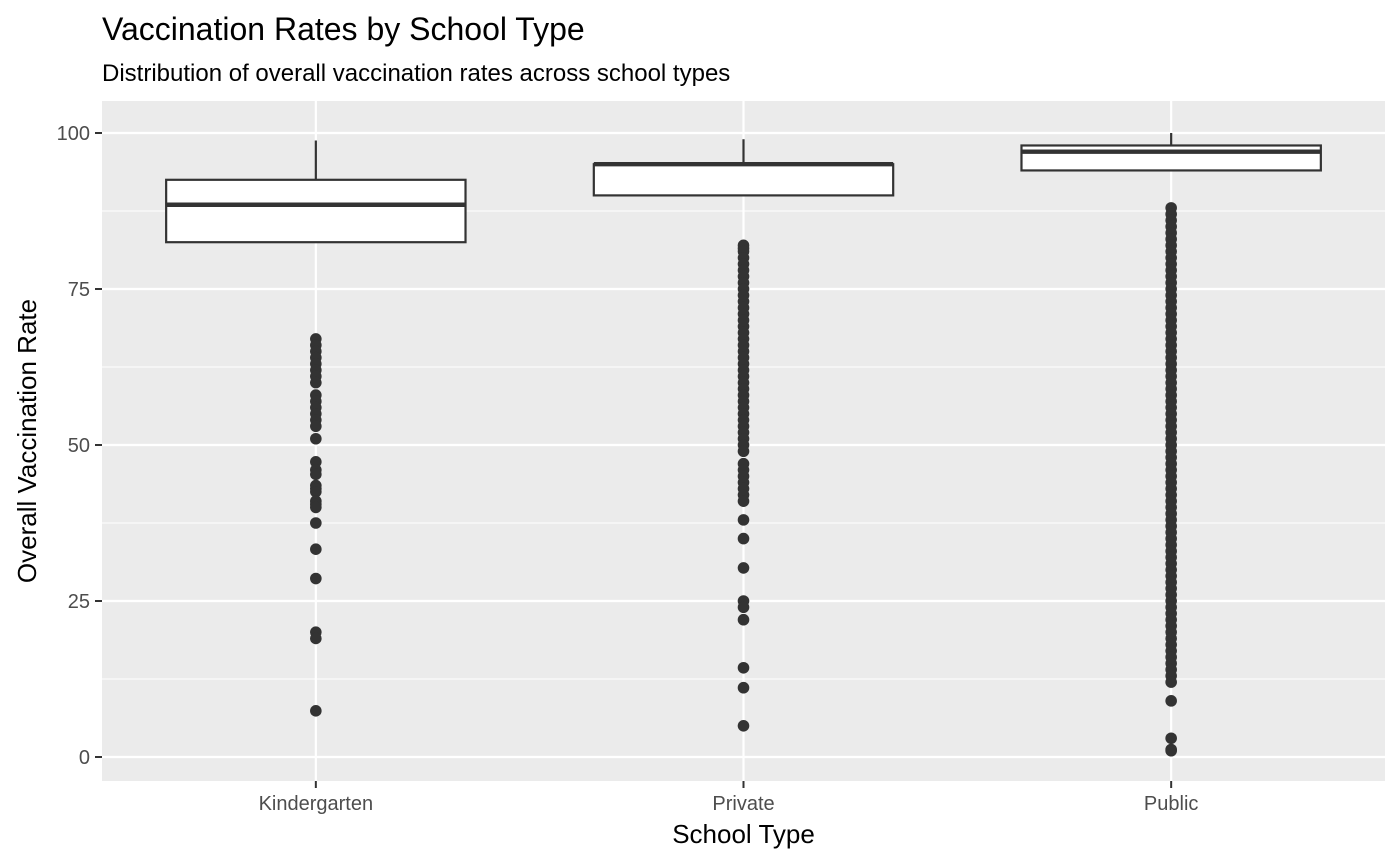  Describe the element at coordinates (1171, 804) in the screenshot. I see `x-tick-label: Public` at that location.